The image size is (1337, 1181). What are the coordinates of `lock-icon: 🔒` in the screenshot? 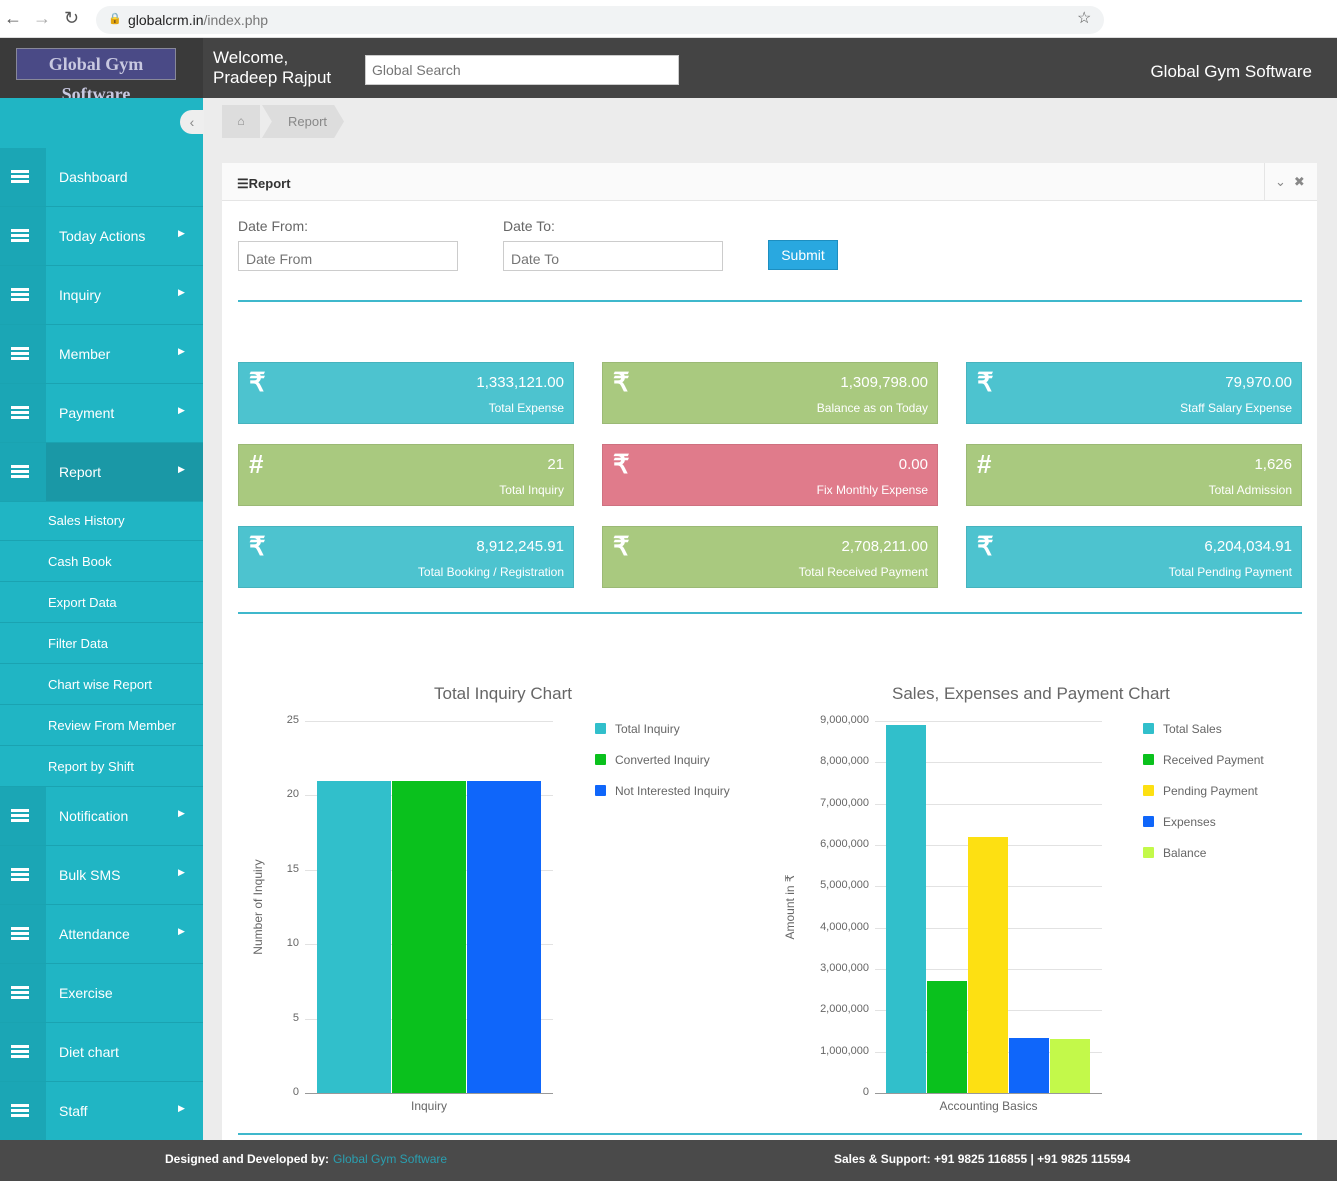 It's located at (115, 19).